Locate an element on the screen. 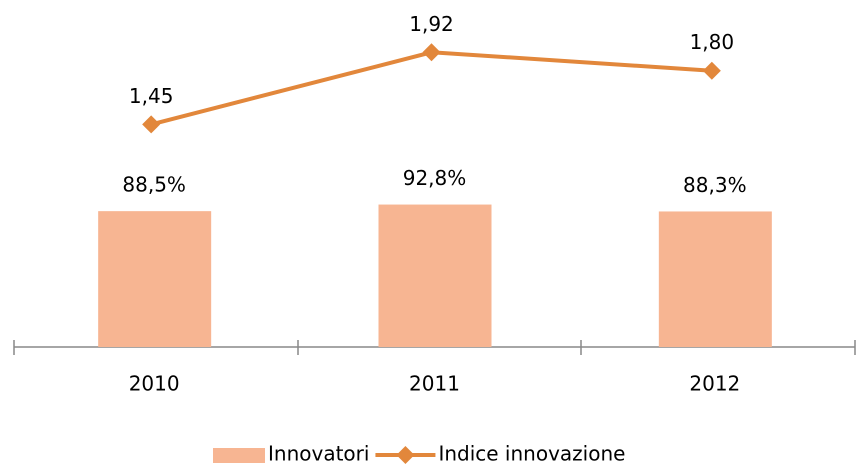  legend-label: Indice innovazione is located at coordinates (531, 454).